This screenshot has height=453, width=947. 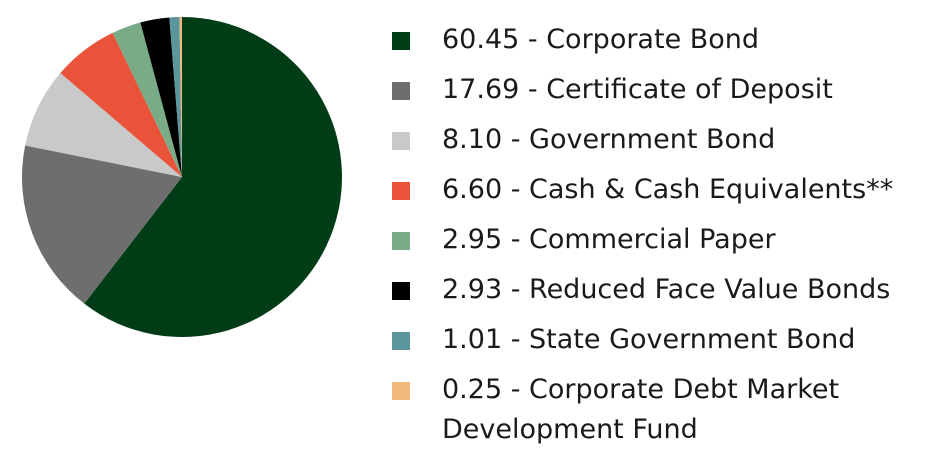 What do you see at coordinates (609, 239) in the screenshot?
I see `legend-label: 2.95 - Commercial Paper` at bounding box center [609, 239].